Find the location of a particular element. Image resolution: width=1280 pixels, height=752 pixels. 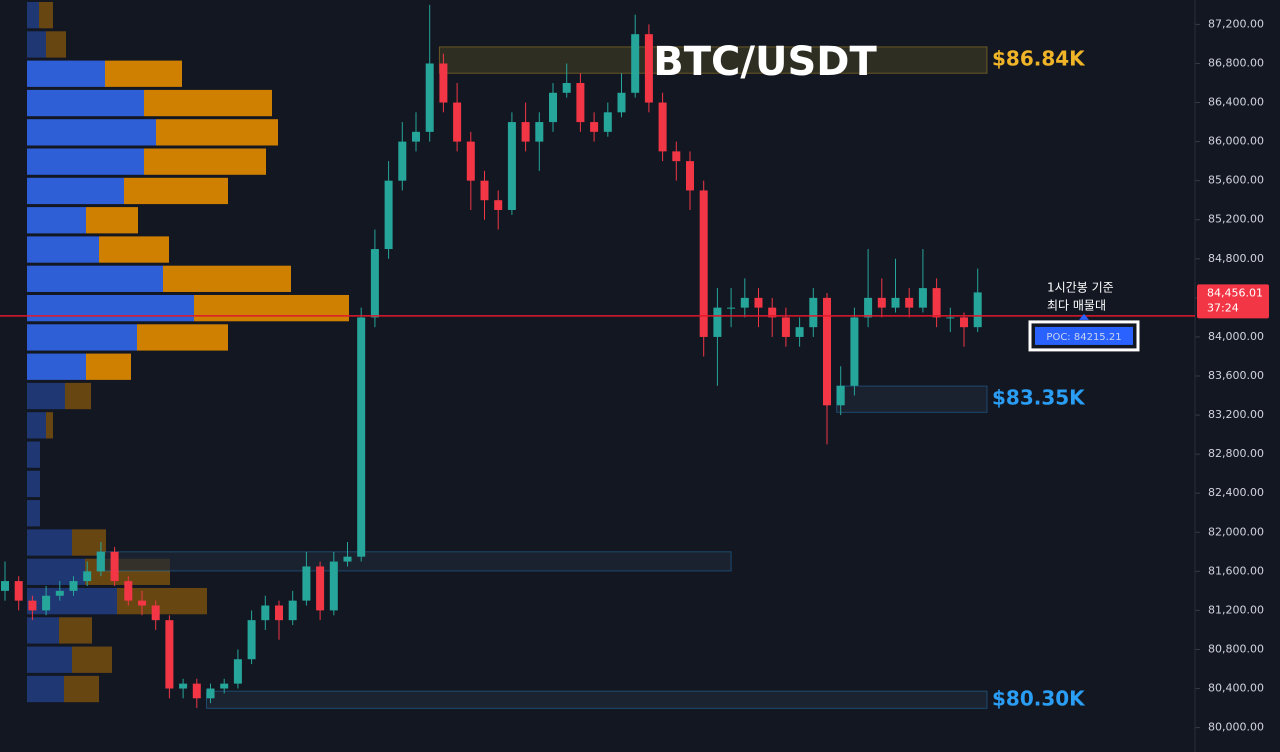

last-price-label: 84,456.01 is located at coordinates (1235, 292).